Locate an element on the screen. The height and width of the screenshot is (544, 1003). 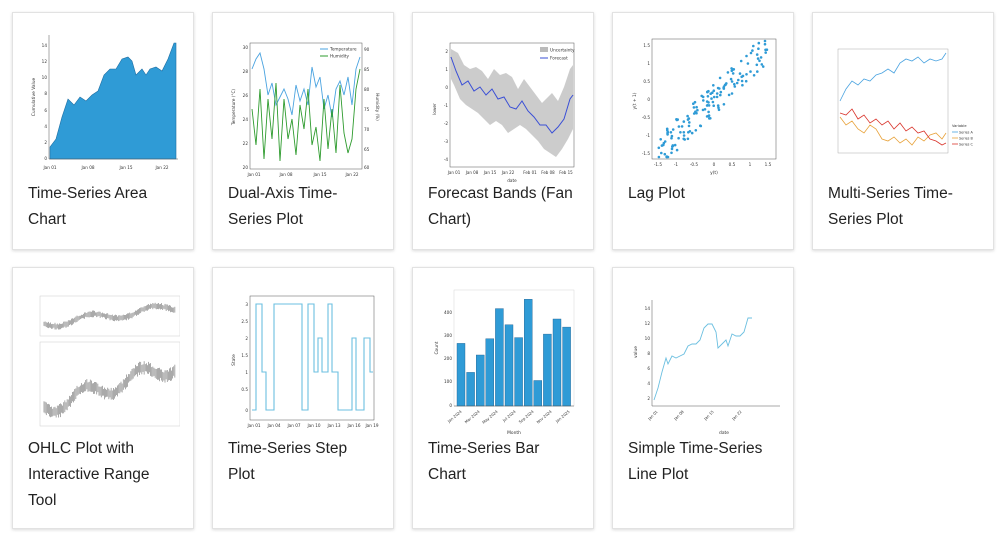
x-tick-0: Jan 2024 is located at coordinates (454, 417).